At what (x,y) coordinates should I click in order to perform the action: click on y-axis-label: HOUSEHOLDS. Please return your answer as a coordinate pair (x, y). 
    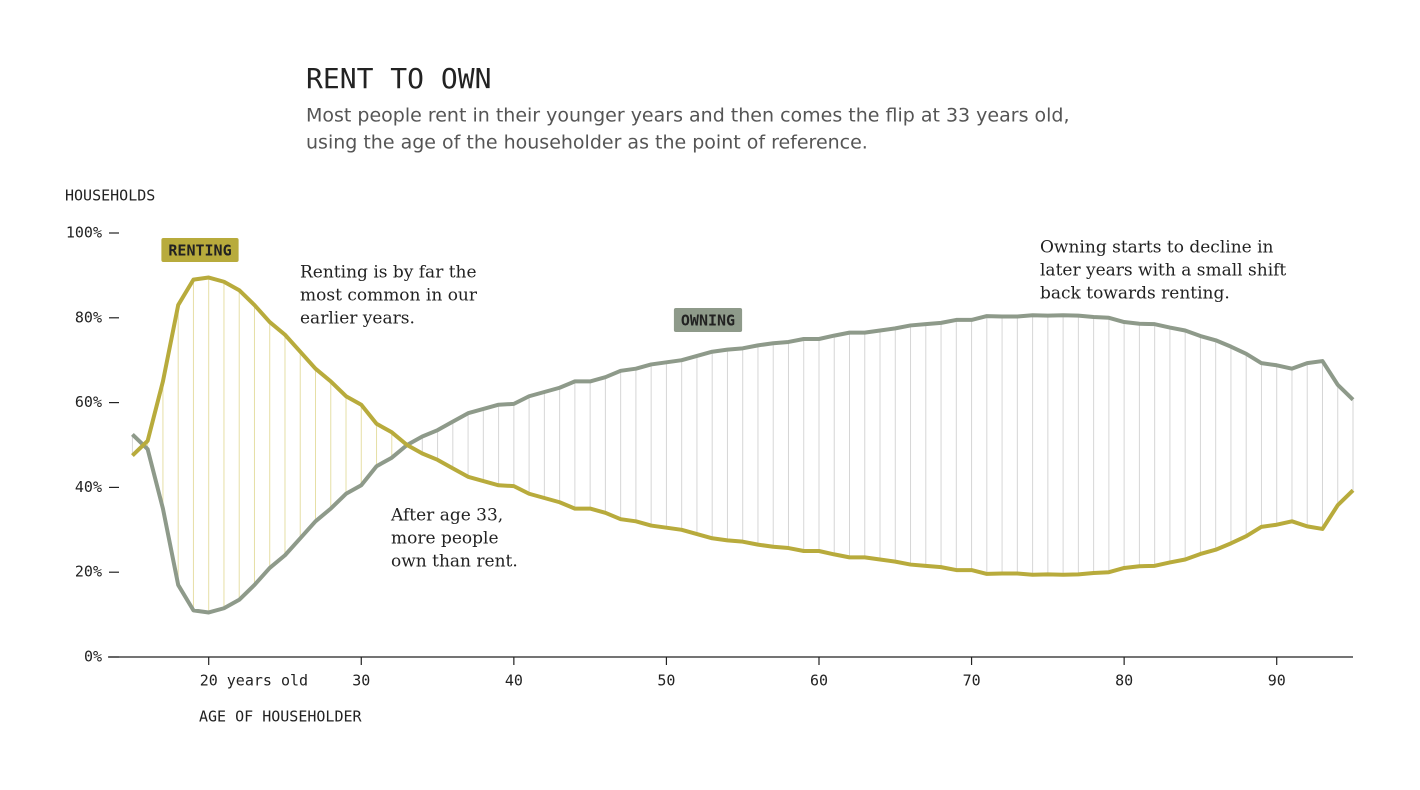
    Looking at the image, I should click on (110, 196).